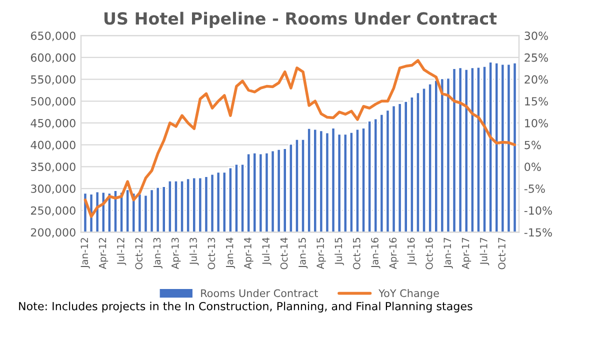  Describe the element at coordinates (53, 211) in the screenshot. I see `y-tick-label: 250,000` at that location.